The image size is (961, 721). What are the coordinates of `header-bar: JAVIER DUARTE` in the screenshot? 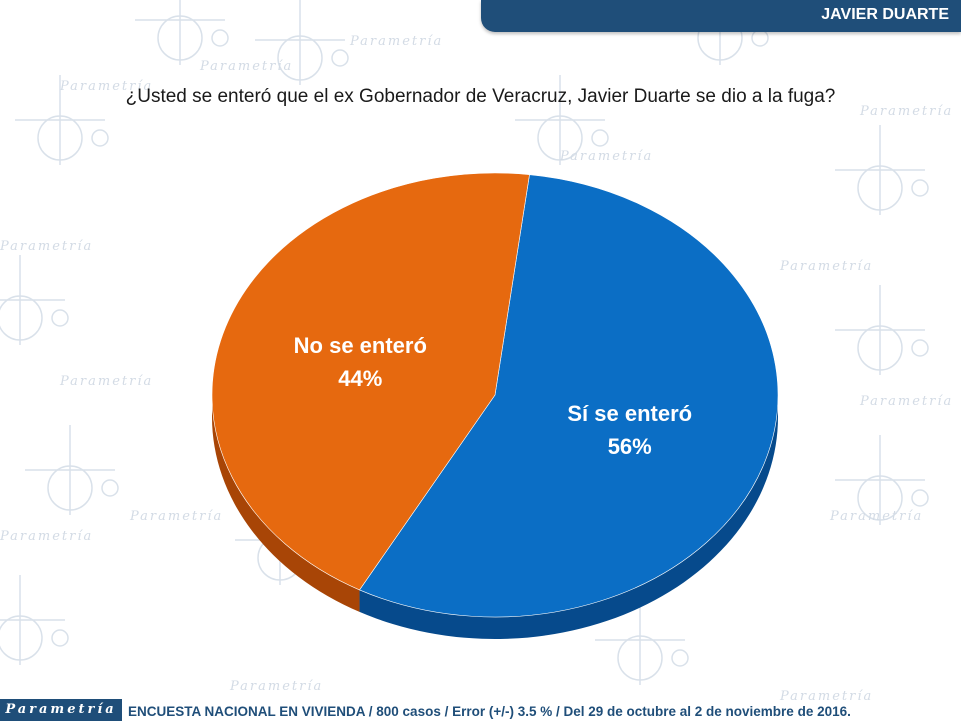 It's located at (721, 16).